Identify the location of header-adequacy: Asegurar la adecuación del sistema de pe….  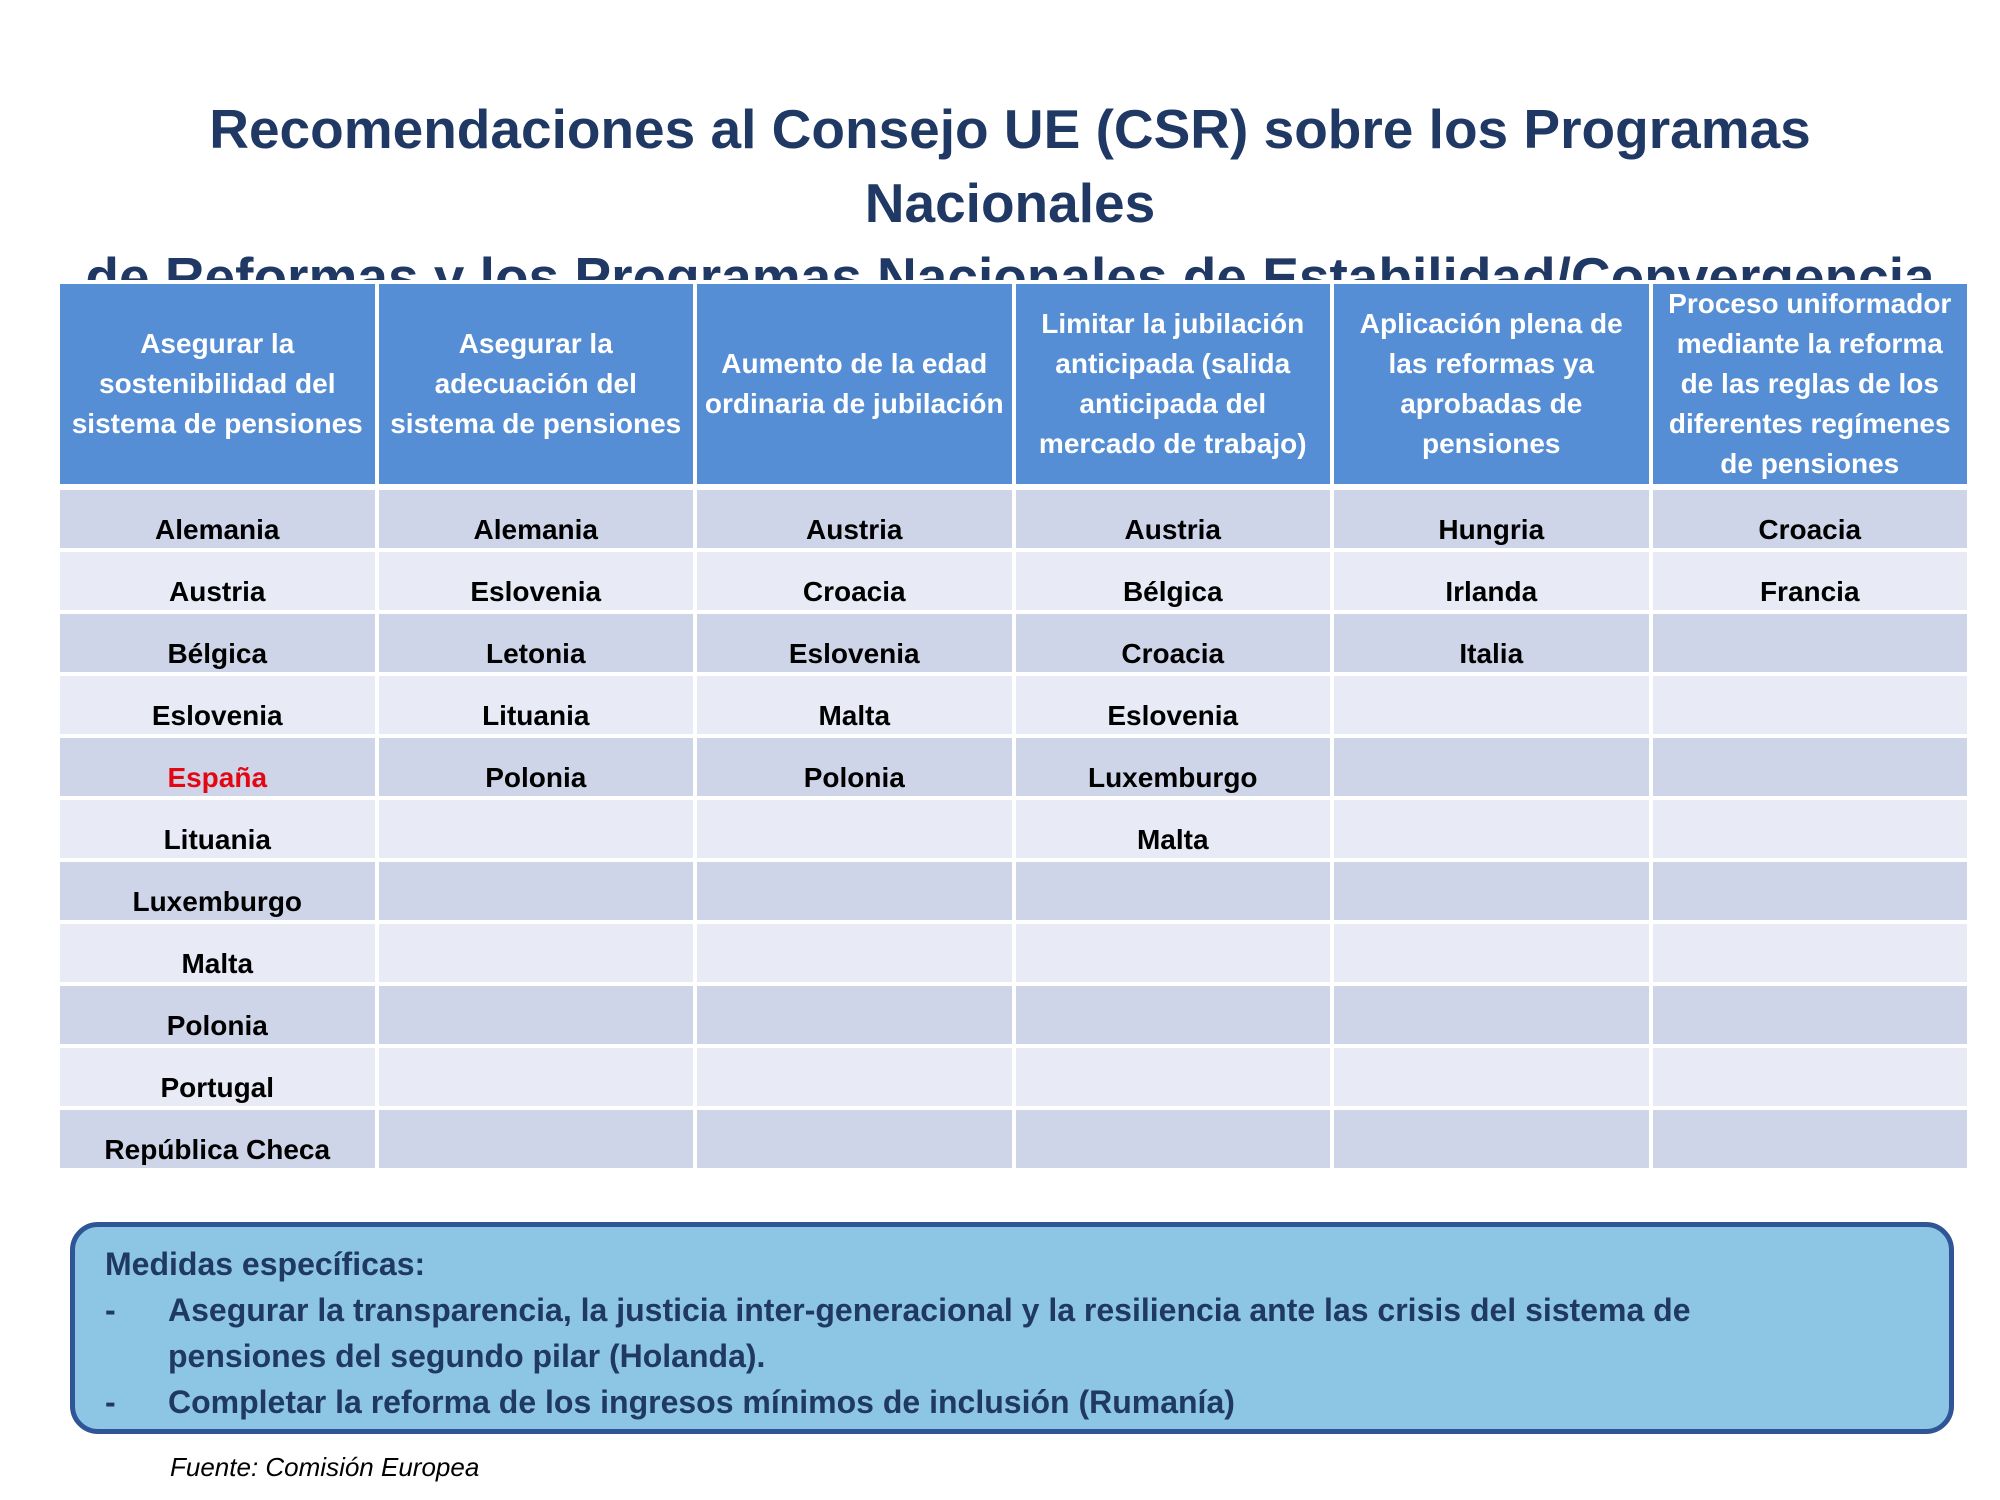
(535, 385).